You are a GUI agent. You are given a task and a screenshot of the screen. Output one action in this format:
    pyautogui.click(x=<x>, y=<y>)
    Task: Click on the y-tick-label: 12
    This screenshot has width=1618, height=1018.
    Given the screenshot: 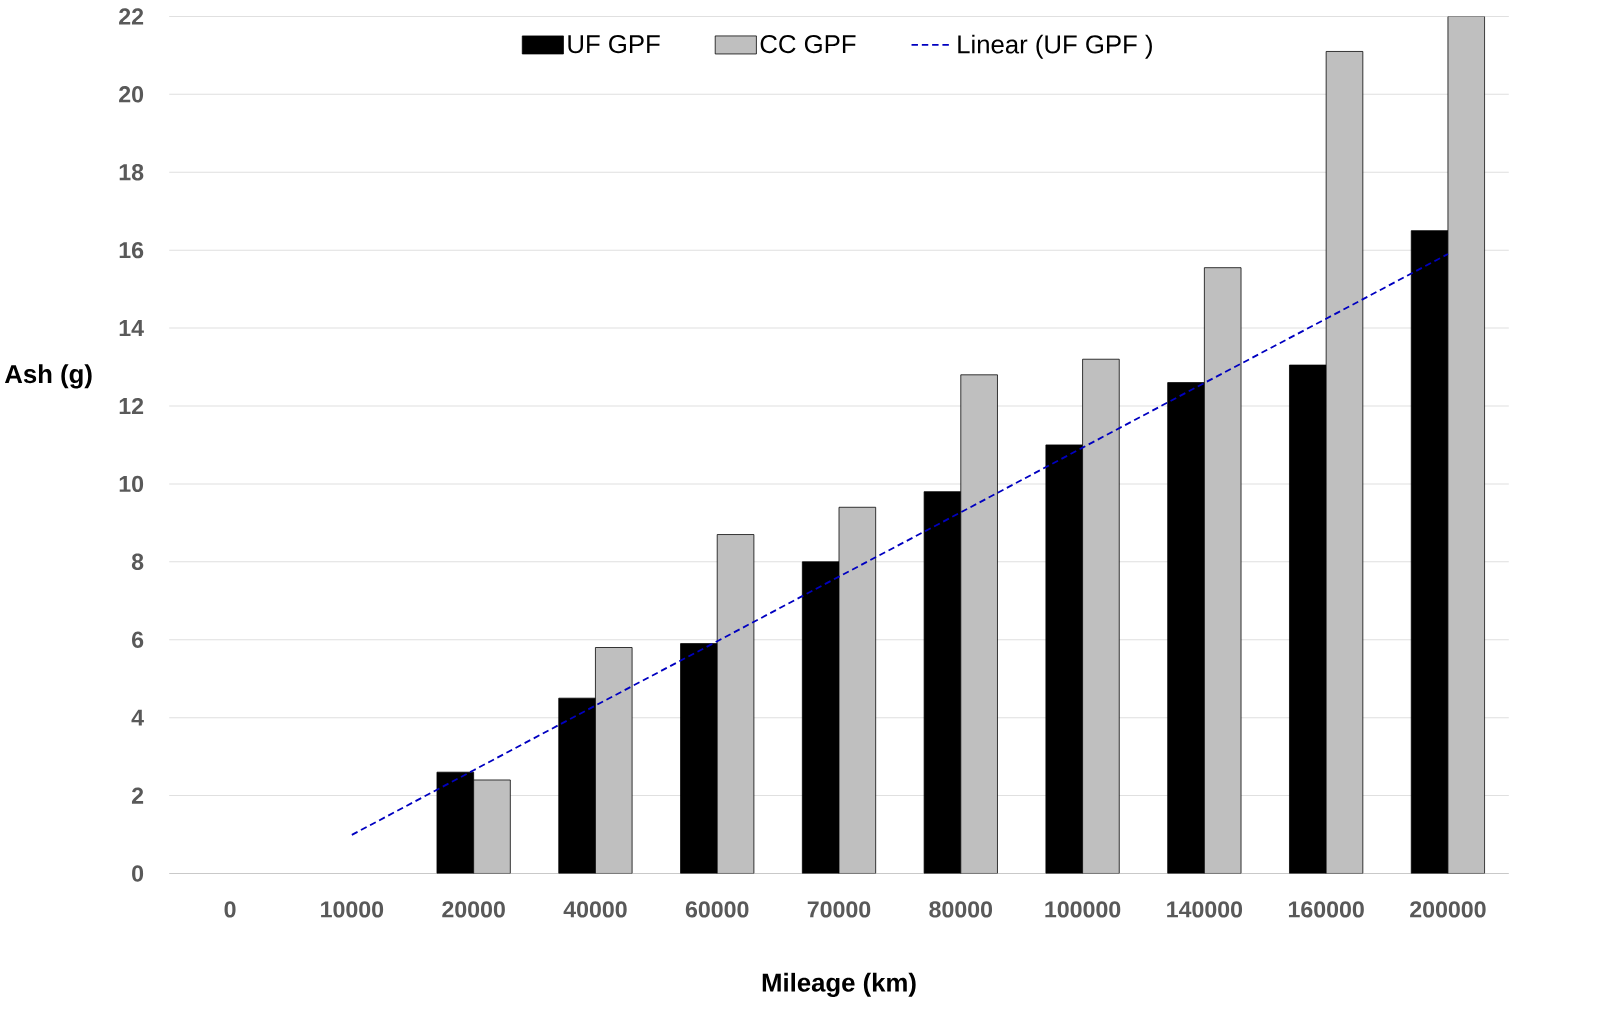 What is the action you would take?
    pyautogui.click(x=131, y=405)
    